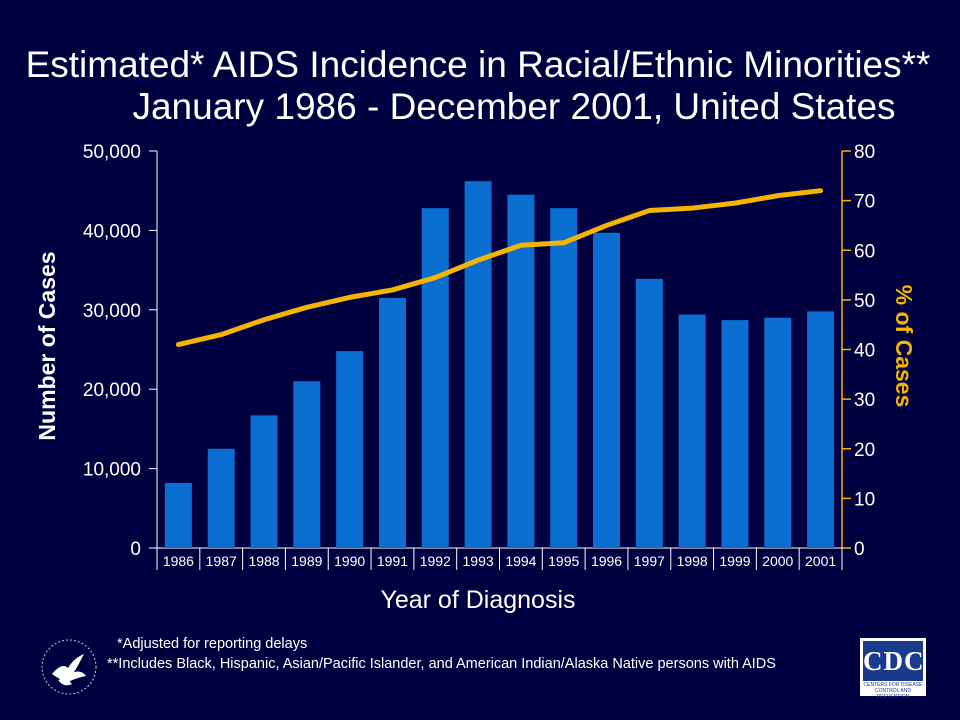 The width and height of the screenshot is (960, 720). What do you see at coordinates (112, 152) in the screenshot?
I see `left-tick-label: 50,000` at bounding box center [112, 152].